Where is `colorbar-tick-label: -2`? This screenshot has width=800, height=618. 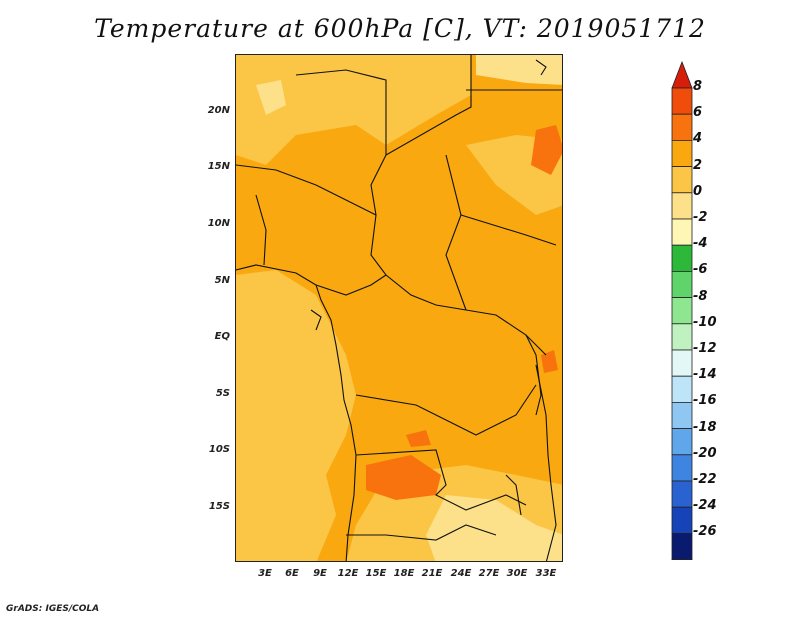
colorbar-tick-label: -2 is located at coordinates (700, 217).